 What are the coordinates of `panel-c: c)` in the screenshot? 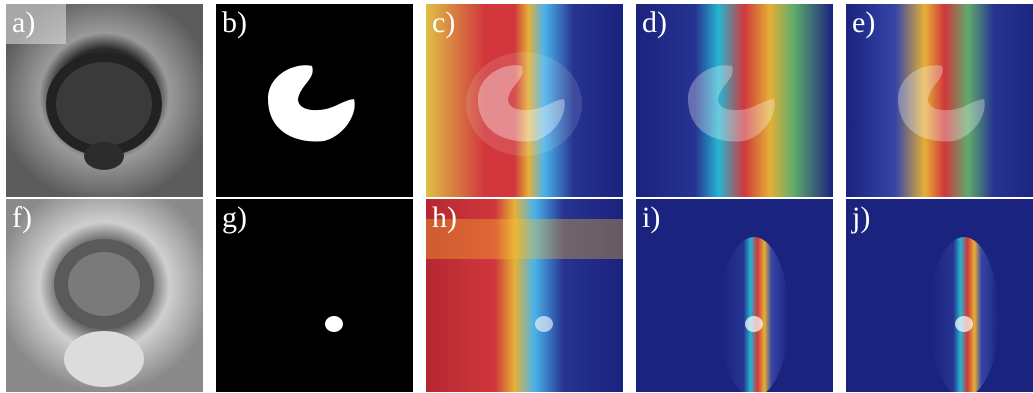 It's located at (524, 100).